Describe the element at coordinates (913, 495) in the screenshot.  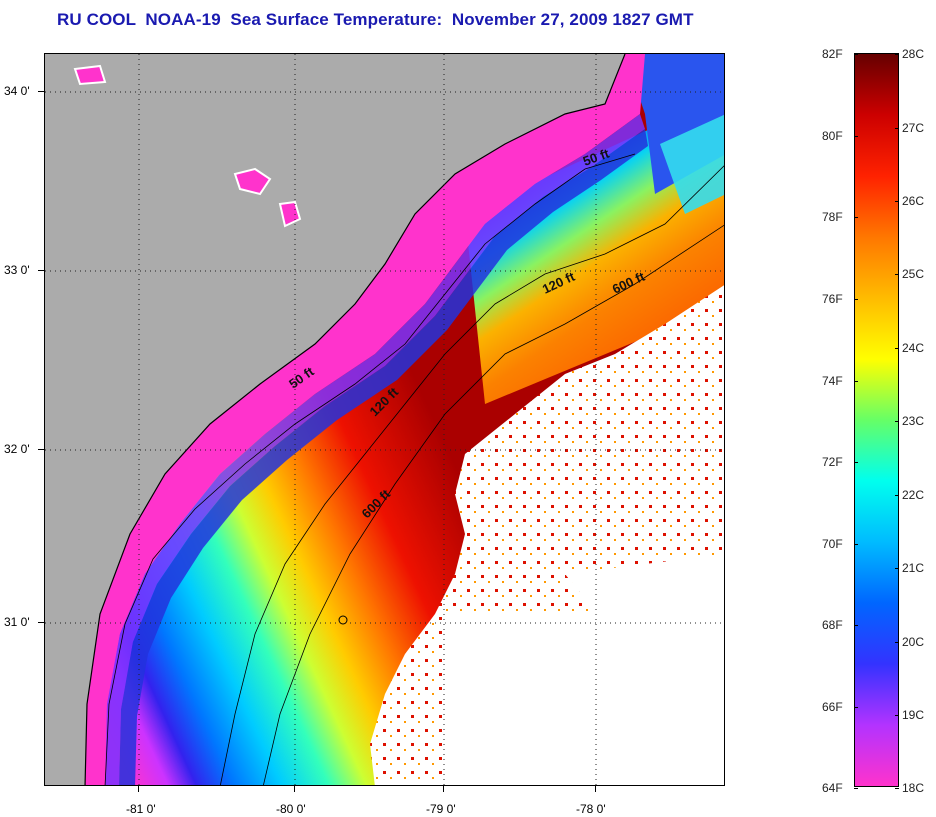
I see `colorbar-c-label: 22C` at that location.